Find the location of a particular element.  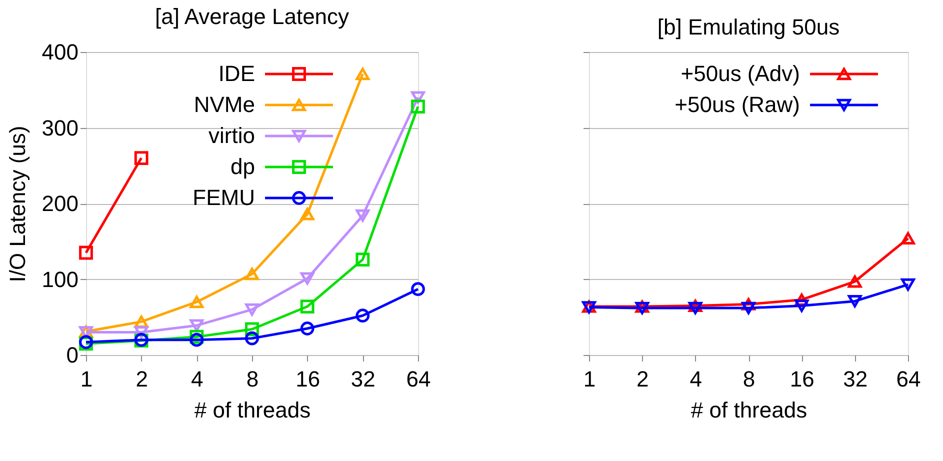

y-axis-title: I/O Latency (us) is located at coordinates (17, 204).